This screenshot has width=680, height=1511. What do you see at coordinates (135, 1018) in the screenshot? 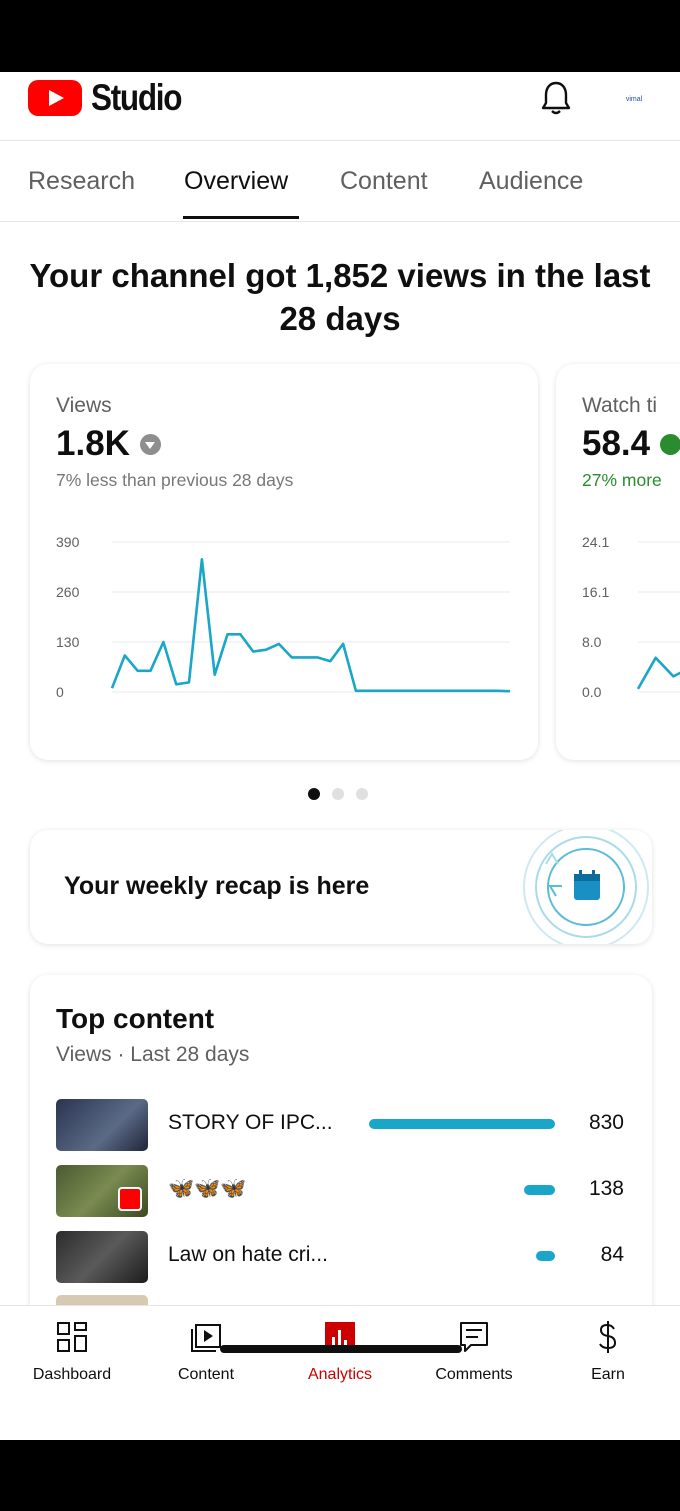
I see `top-content-title: Top content` at bounding box center [135, 1018].